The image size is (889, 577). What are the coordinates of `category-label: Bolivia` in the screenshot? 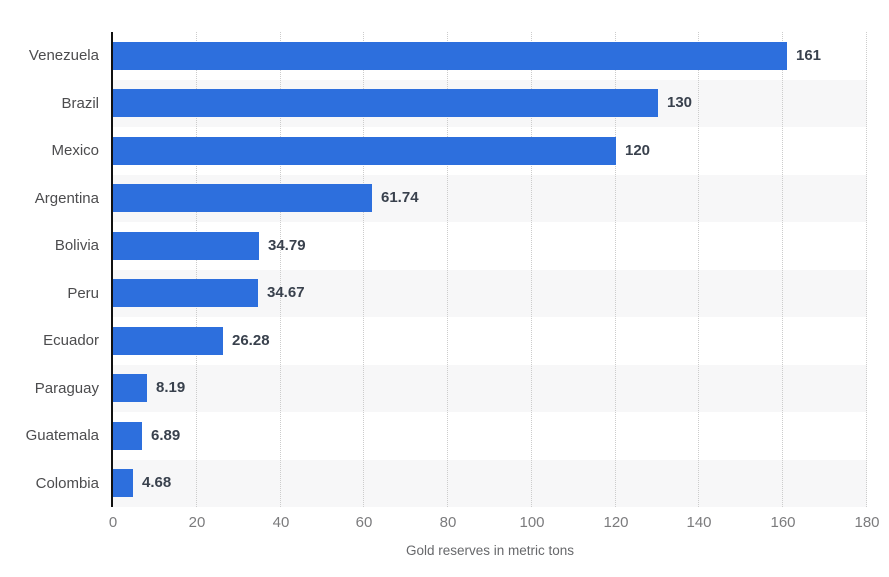 It's located at (76, 245).